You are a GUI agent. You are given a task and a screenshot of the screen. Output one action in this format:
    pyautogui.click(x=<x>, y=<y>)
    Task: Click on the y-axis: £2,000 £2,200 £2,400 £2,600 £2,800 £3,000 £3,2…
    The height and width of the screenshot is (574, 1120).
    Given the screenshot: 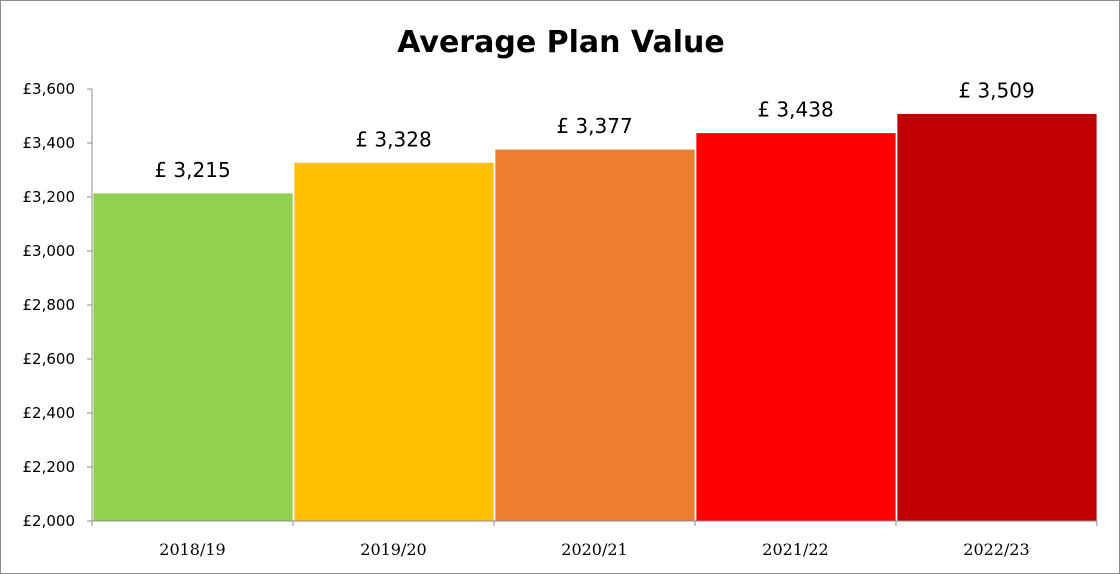 What is the action you would take?
    pyautogui.click(x=58, y=305)
    